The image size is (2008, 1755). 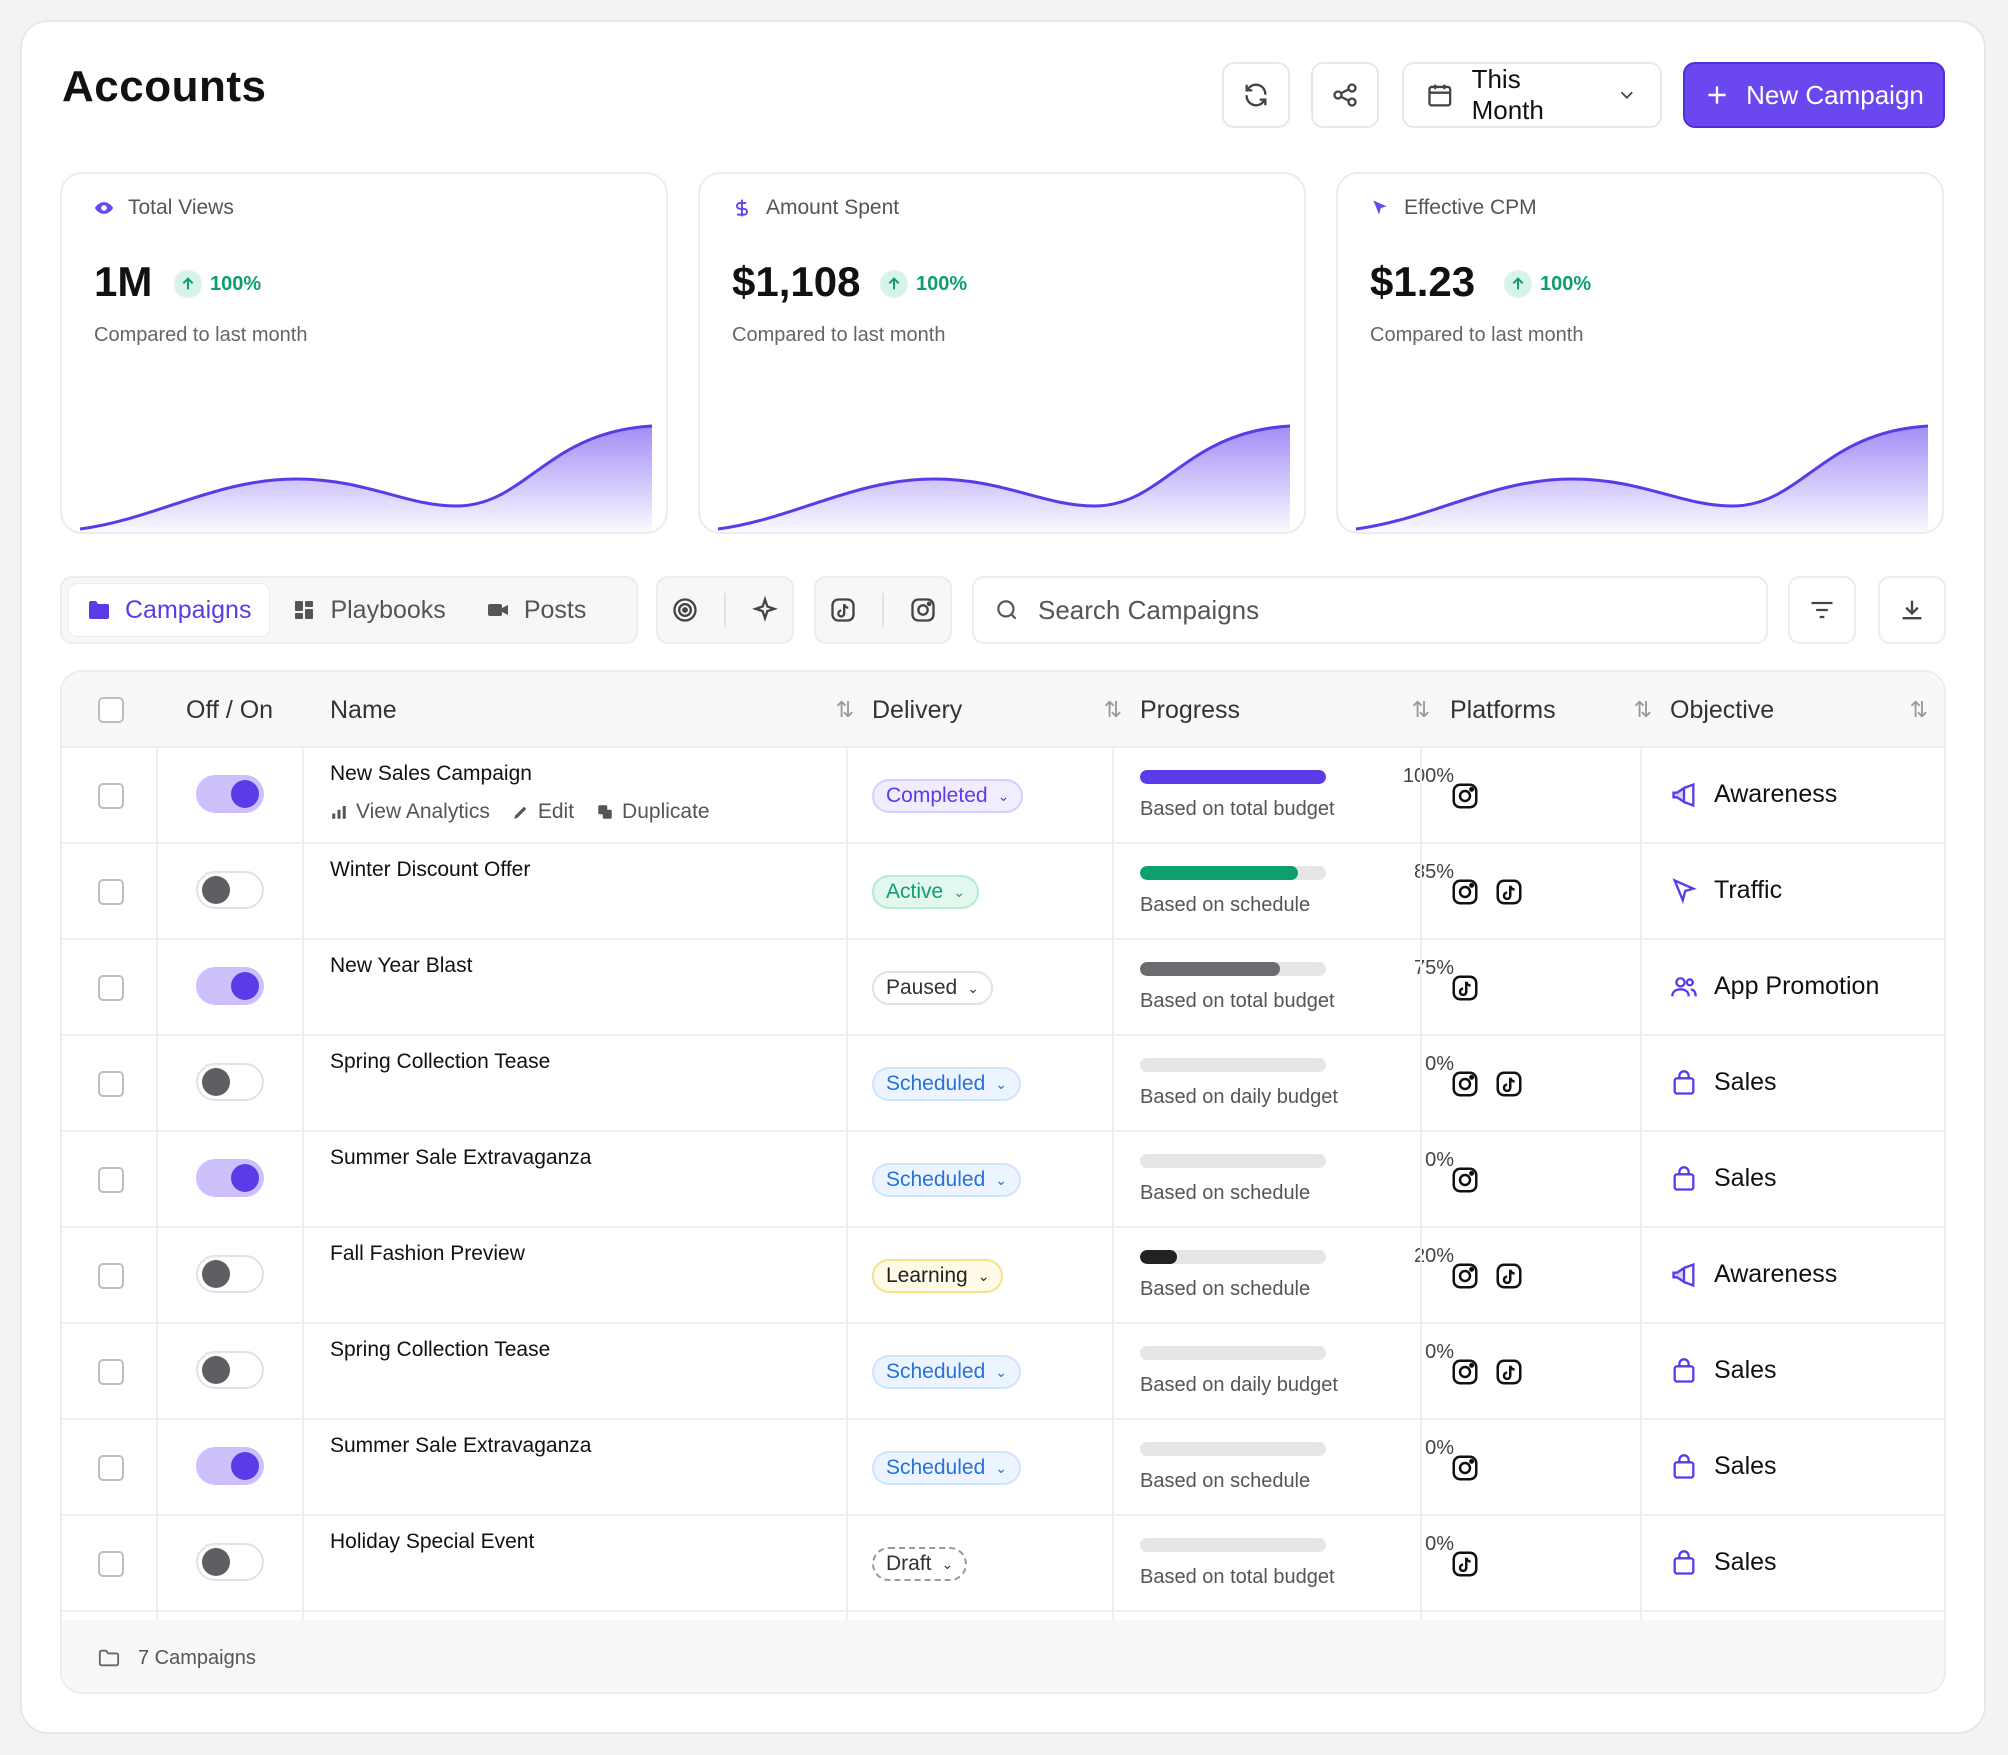 I want to click on folder-icon, so click(x=99, y=610).